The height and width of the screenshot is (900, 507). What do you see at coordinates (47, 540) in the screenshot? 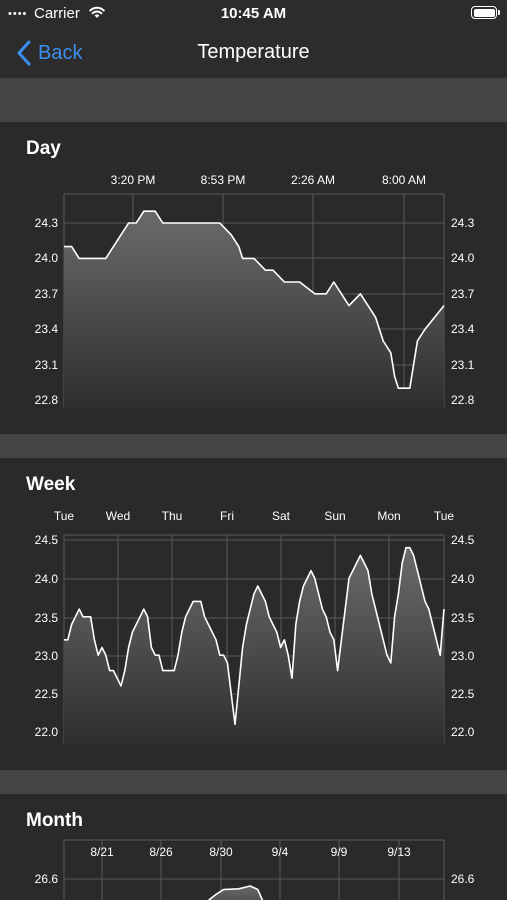
I see `y-tick-label-left: 24.5` at bounding box center [47, 540].